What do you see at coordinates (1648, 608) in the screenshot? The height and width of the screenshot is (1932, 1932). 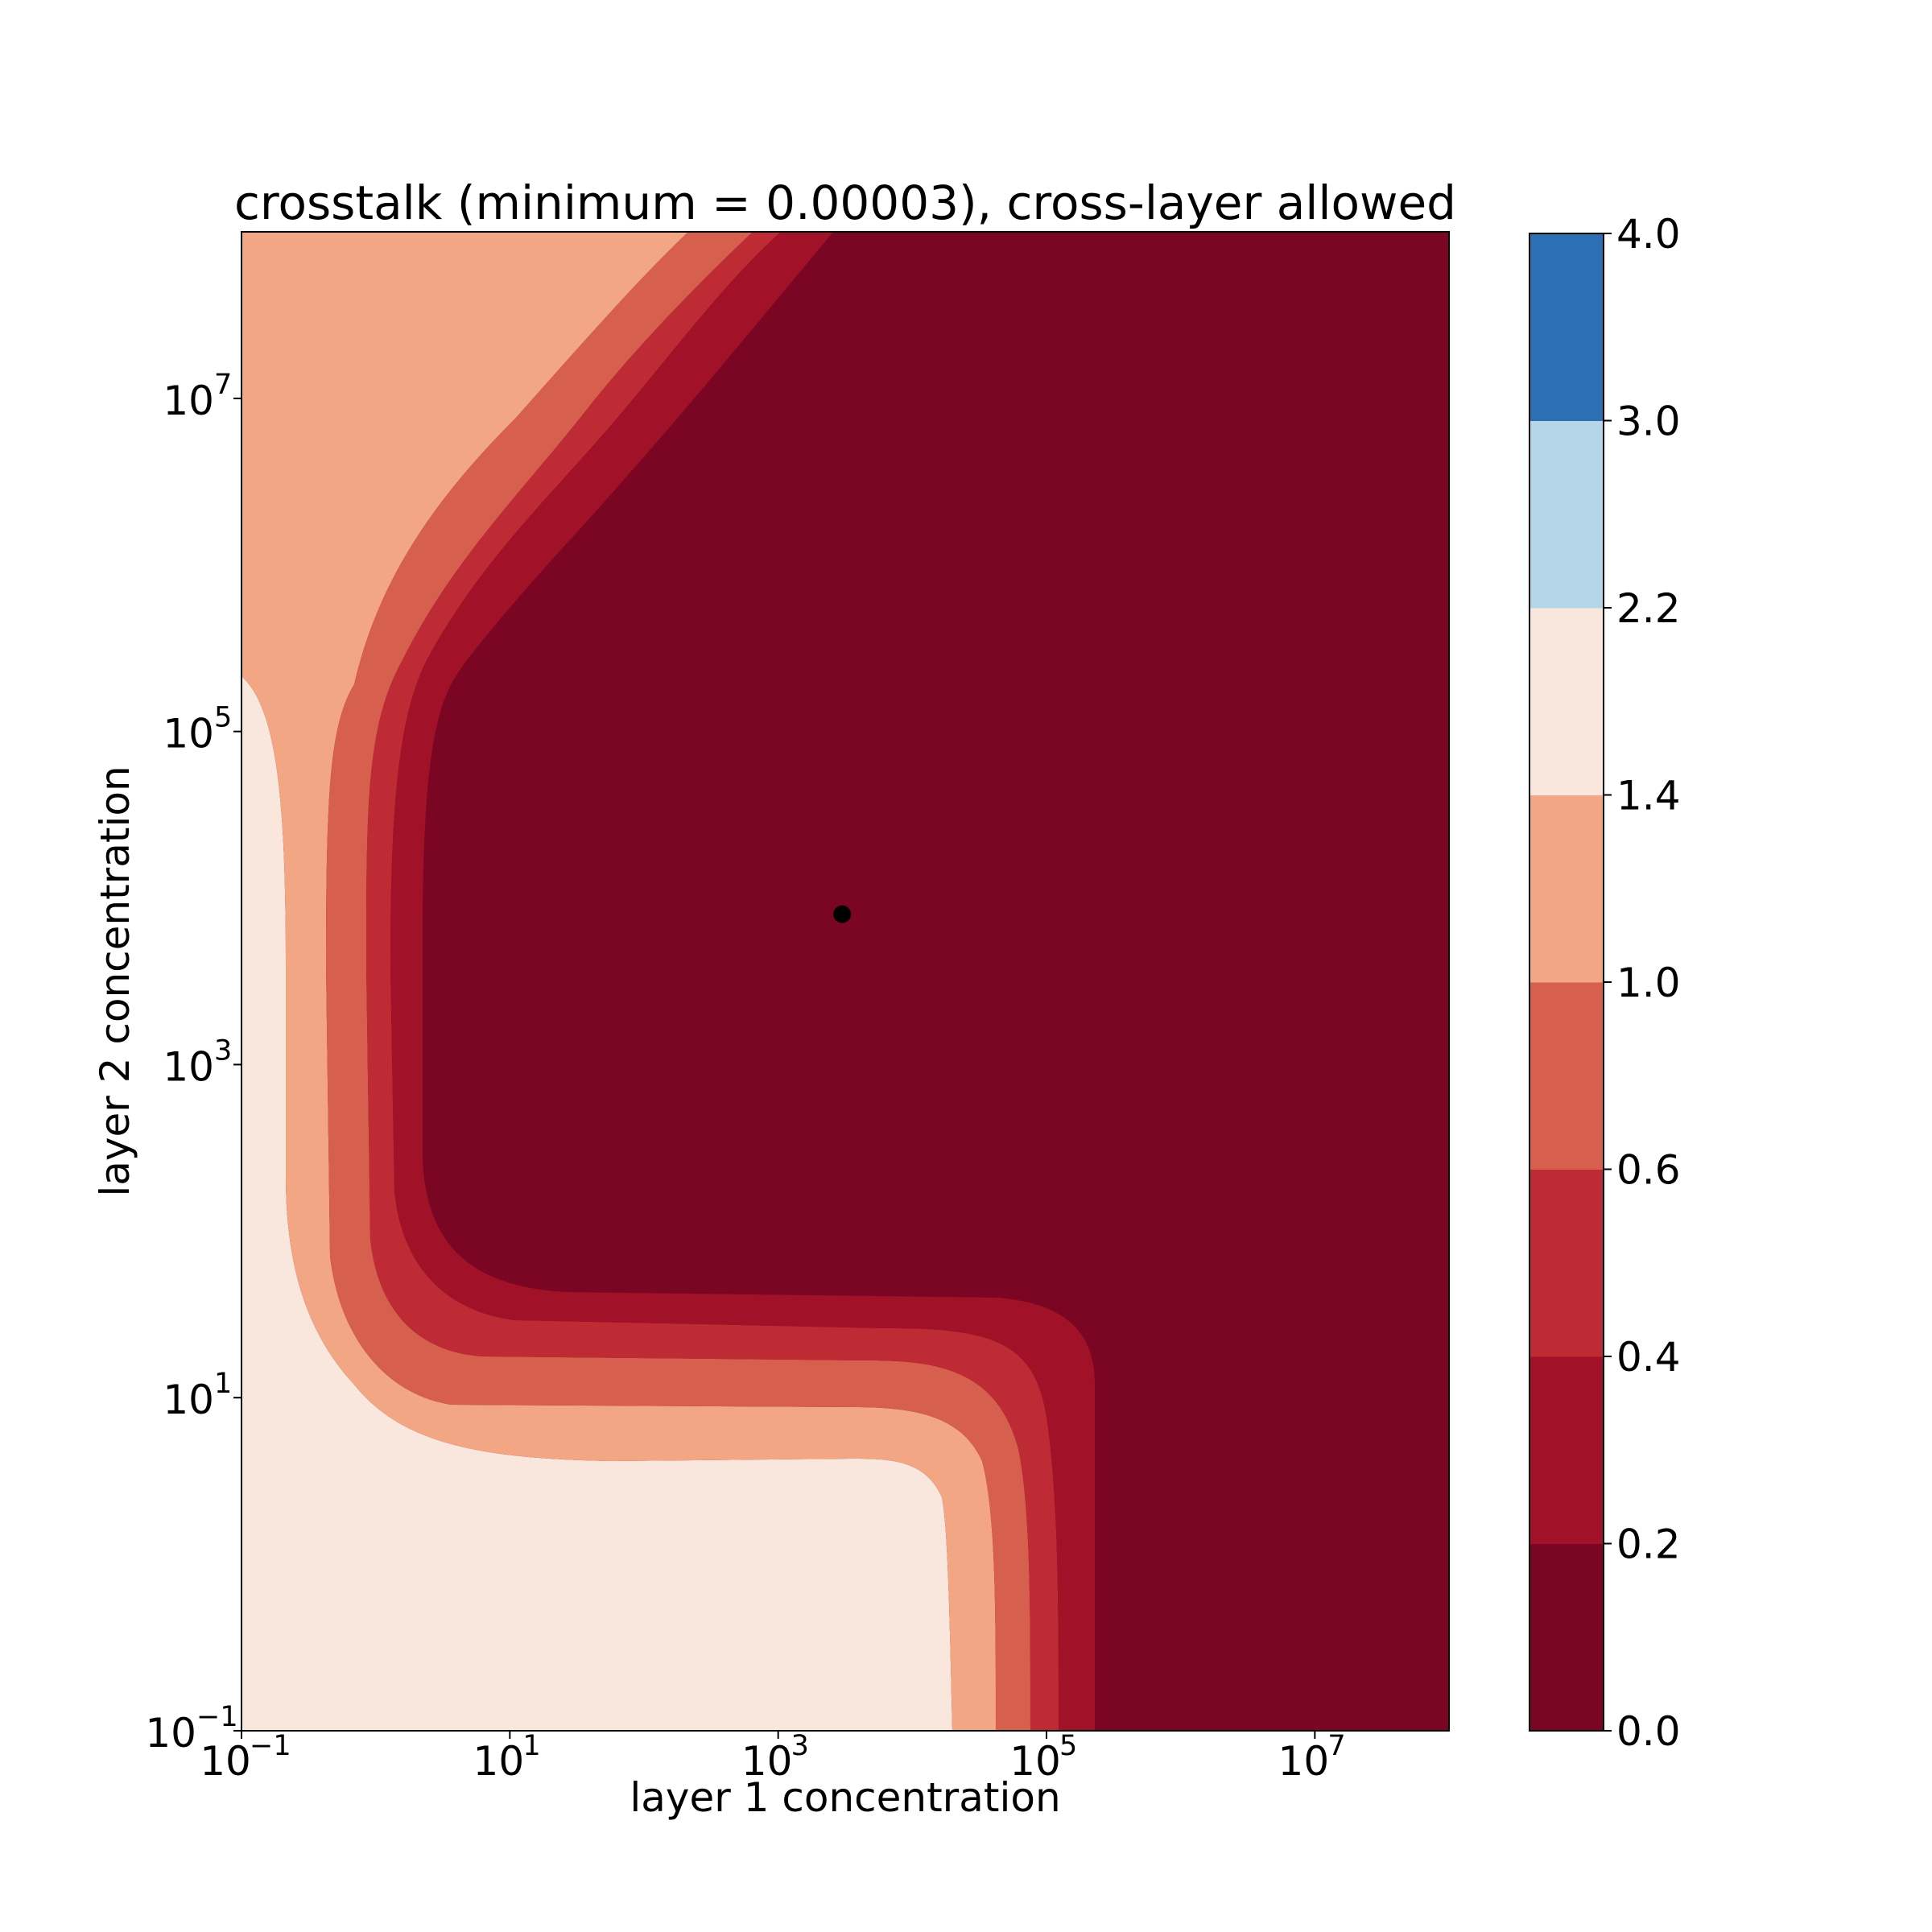 I see `colorbar-tick-label: 2.2` at bounding box center [1648, 608].